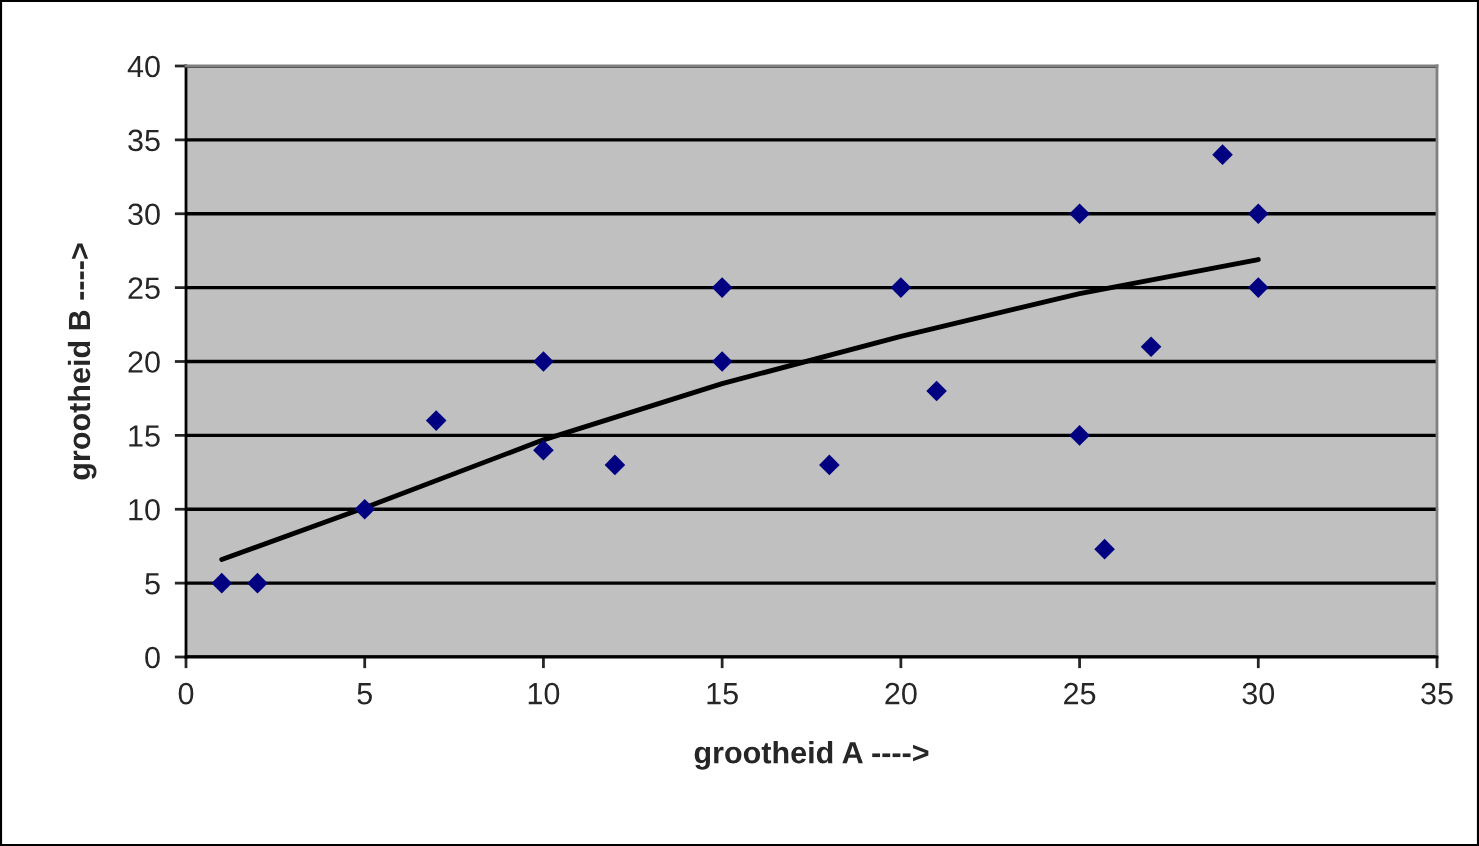  What do you see at coordinates (82, 361) in the screenshot?
I see `y-axis-title: grootheid B ---->` at bounding box center [82, 361].